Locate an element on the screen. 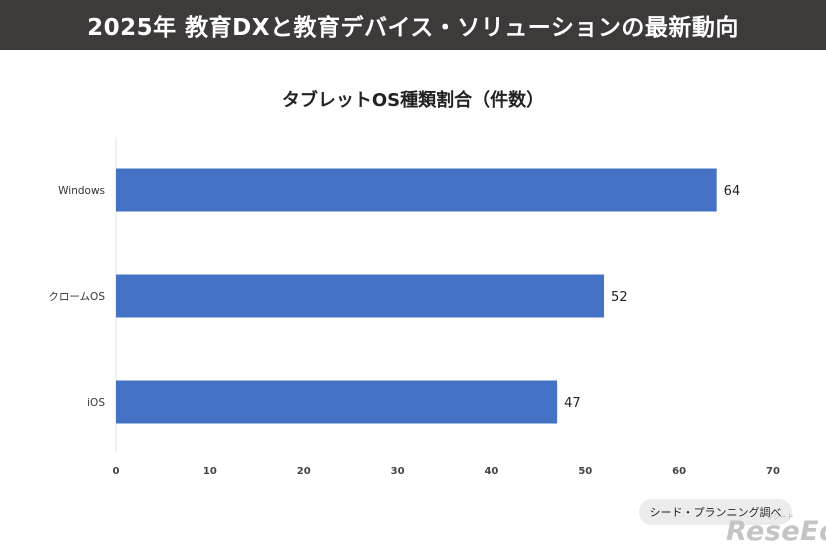 The height and width of the screenshot is (550, 826). source-label: シード・プランニング調べ is located at coordinates (715, 512).